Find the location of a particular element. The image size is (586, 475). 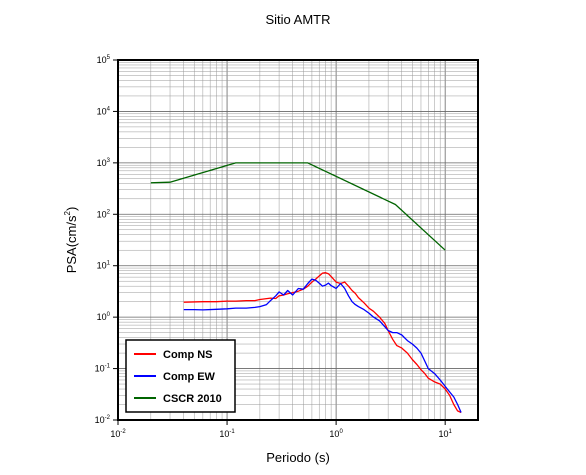

x-tick-label: 10-2 is located at coordinates (118, 434).